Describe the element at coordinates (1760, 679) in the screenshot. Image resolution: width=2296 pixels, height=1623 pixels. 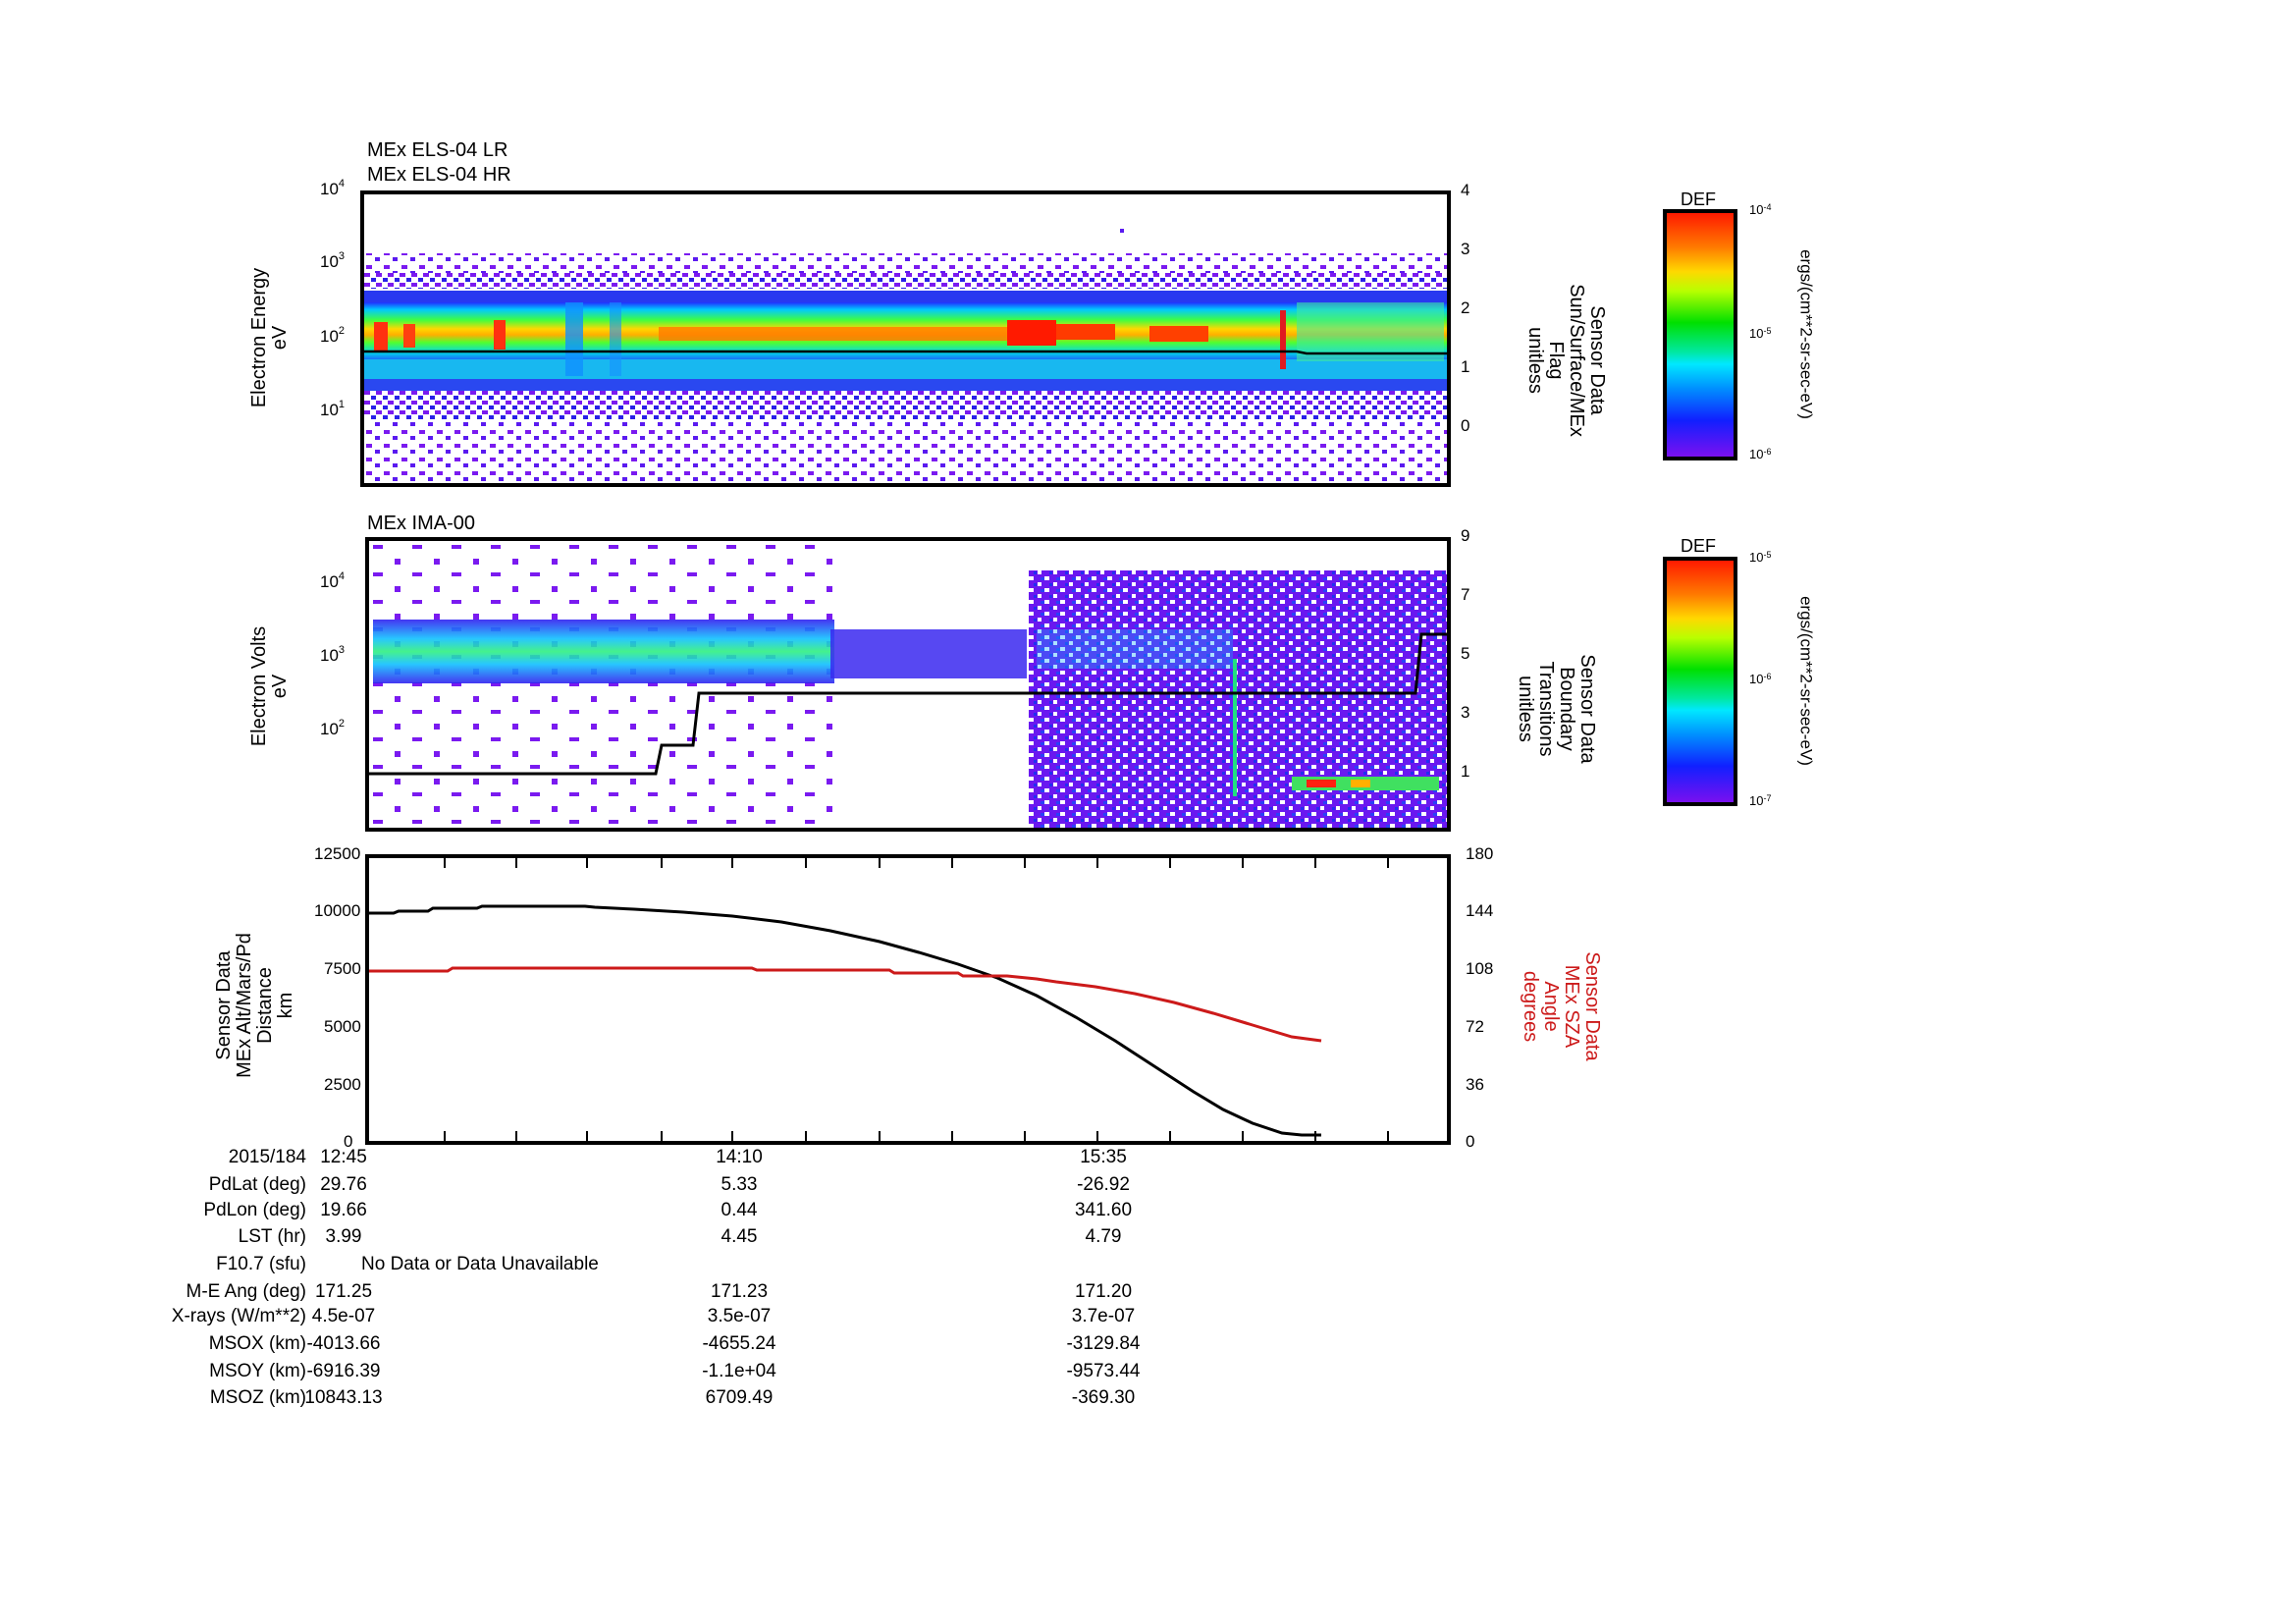
I see `colorbar2-tick-mid: 10-6` at that location.